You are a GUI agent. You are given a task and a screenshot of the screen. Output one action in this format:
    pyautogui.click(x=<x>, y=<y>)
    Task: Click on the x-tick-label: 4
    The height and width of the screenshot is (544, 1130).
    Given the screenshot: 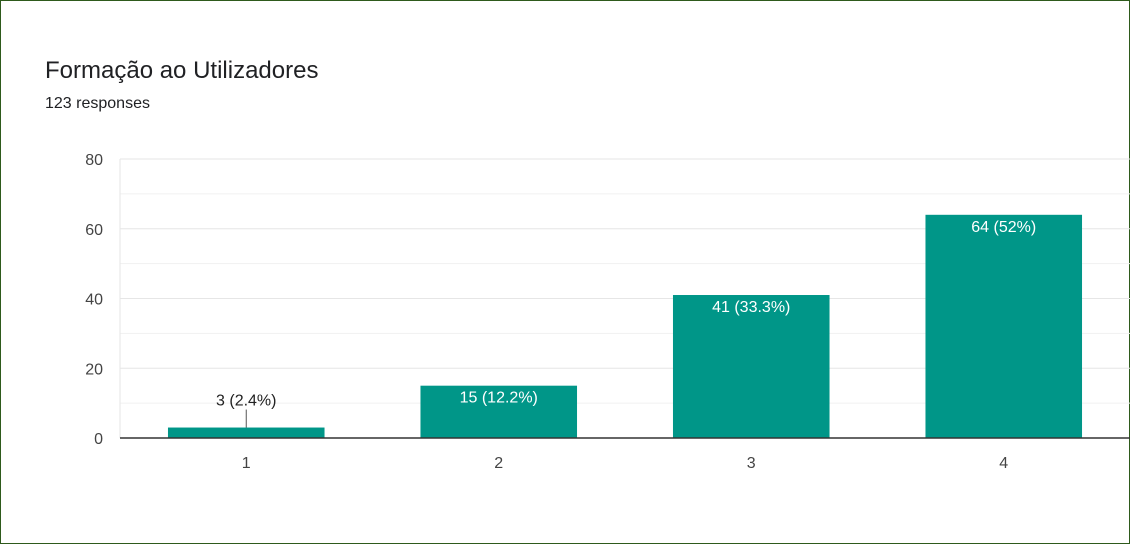 What is the action you would take?
    pyautogui.click(x=1003, y=463)
    